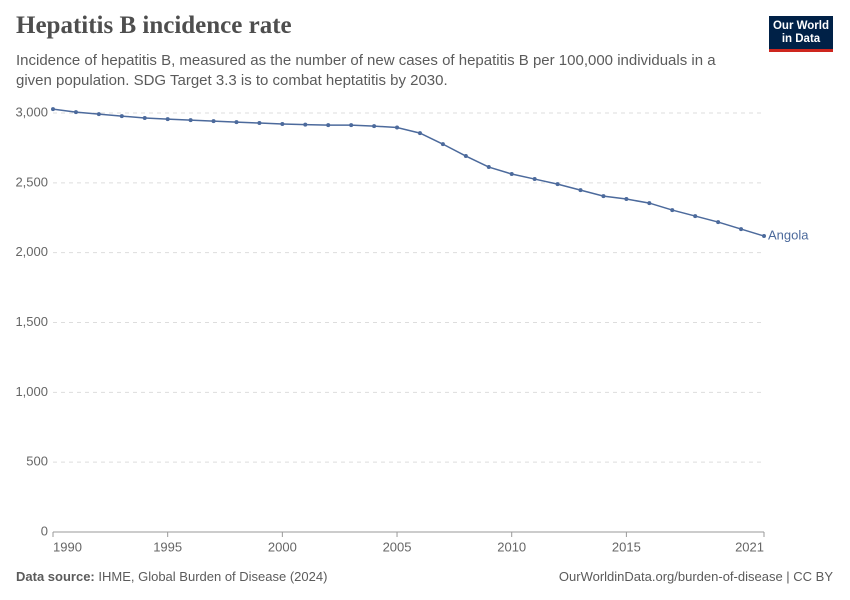 The image size is (850, 600). What do you see at coordinates (31, 251) in the screenshot?
I see `y-tick-label: 2,000` at bounding box center [31, 251].